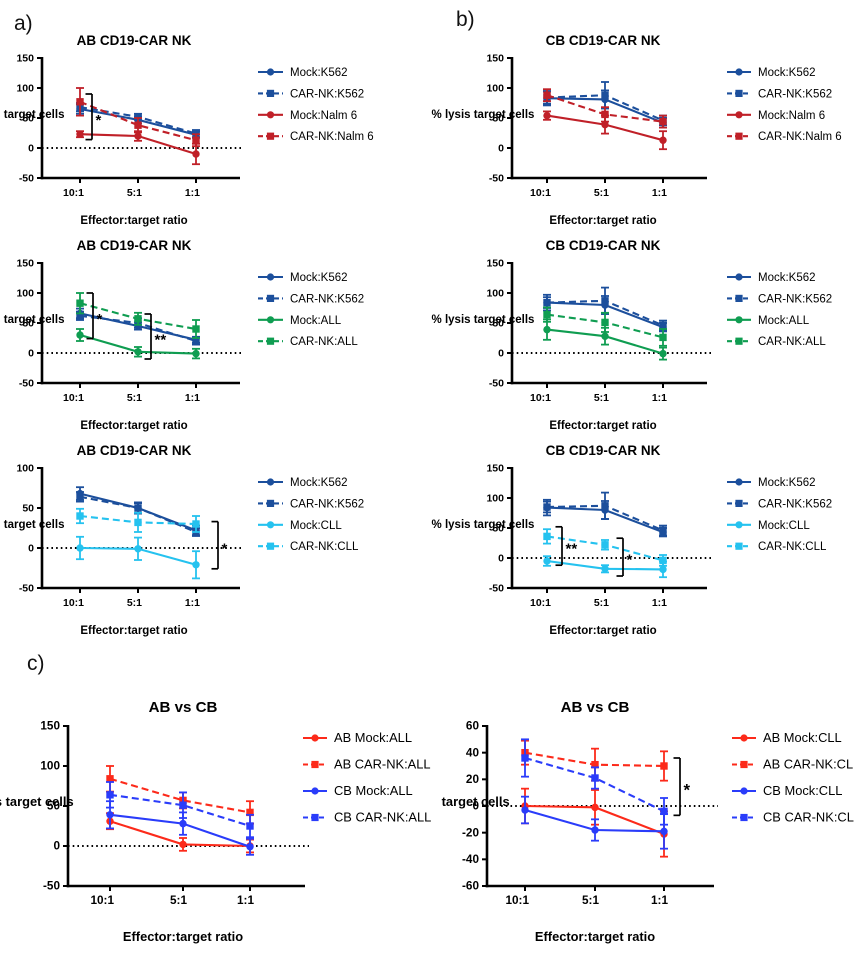  Describe the element at coordinates (473, 779) in the screenshot. I see `svg-text: 20` at that location.